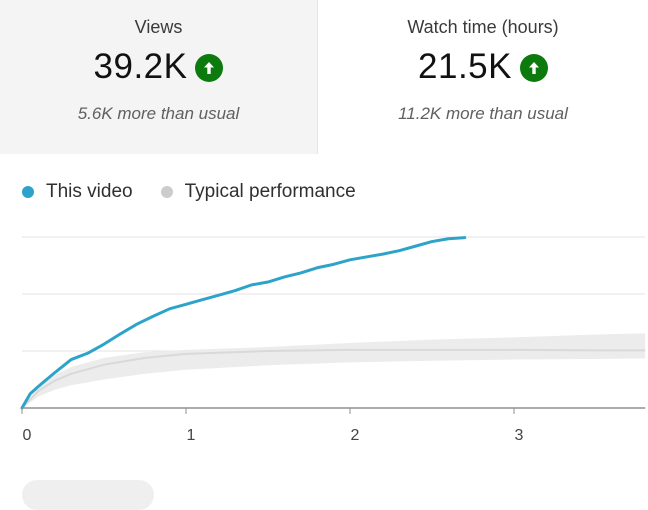 The width and height of the screenshot is (648, 510). I want to click on legend-label: Typical performance, so click(270, 191).